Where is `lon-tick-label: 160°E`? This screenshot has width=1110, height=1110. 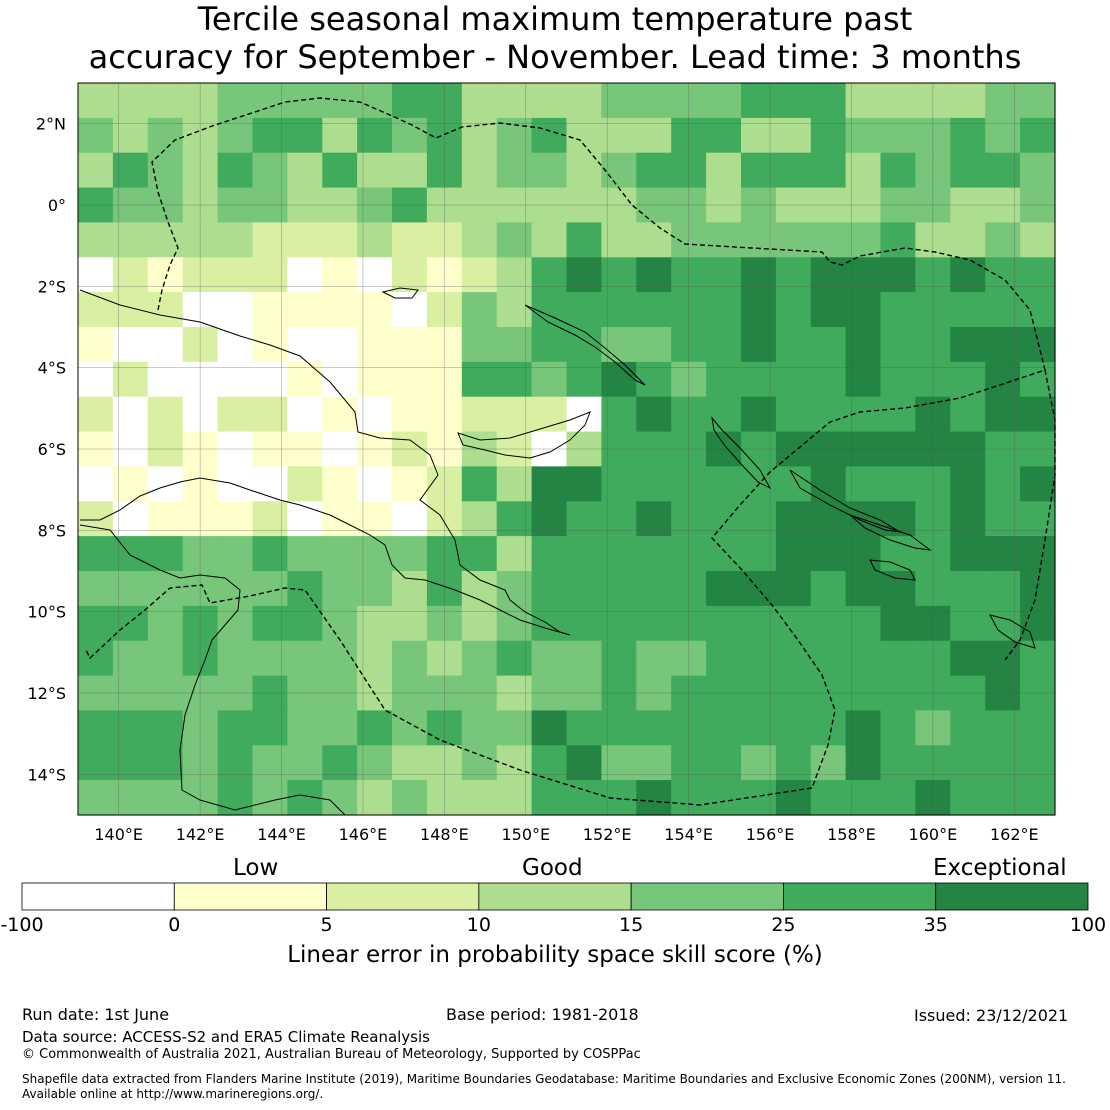
lon-tick-label: 160°E is located at coordinates (933, 834).